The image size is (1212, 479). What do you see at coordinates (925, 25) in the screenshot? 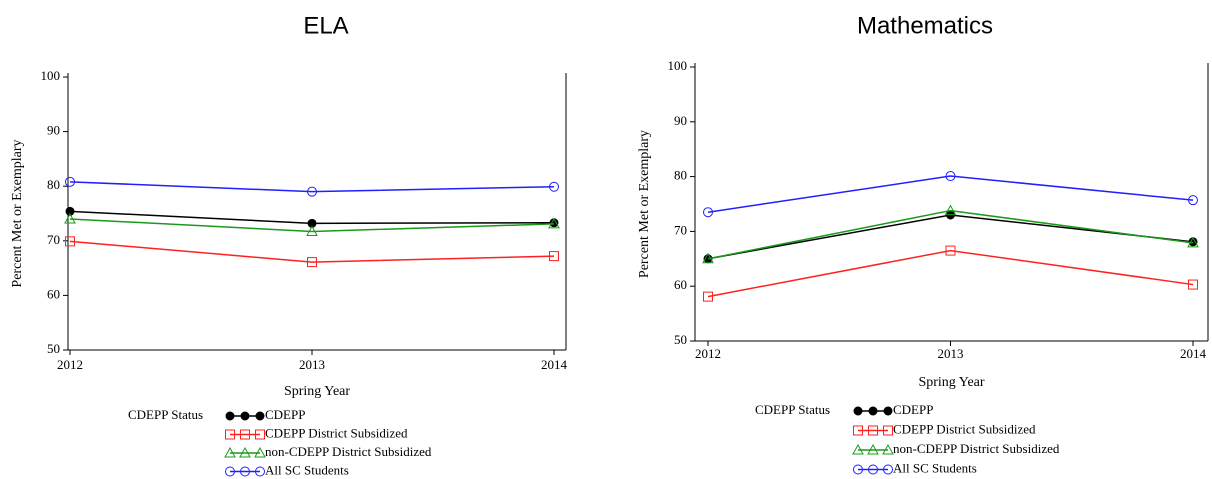
I see `chart-title: Mathematics` at bounding box center [925, 25].